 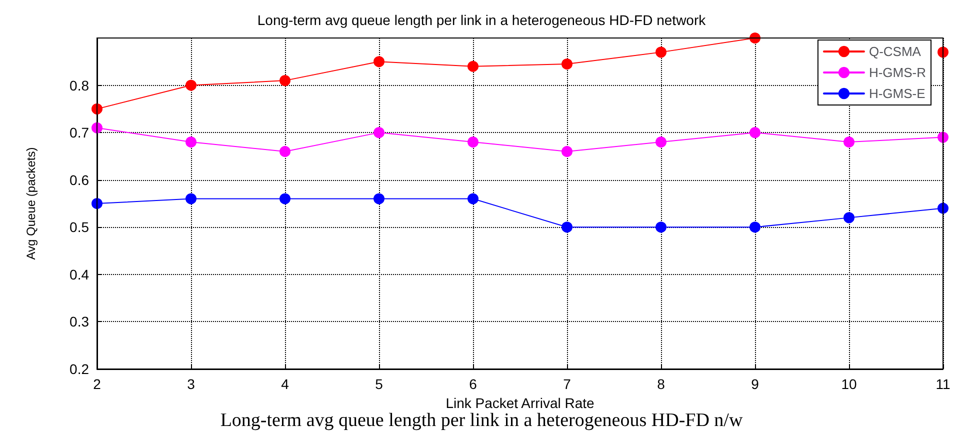 What do you see at coordinates (755, 384) in the screenshot?
I see `x-tick-label: 9` at bounding box center [755, 384].